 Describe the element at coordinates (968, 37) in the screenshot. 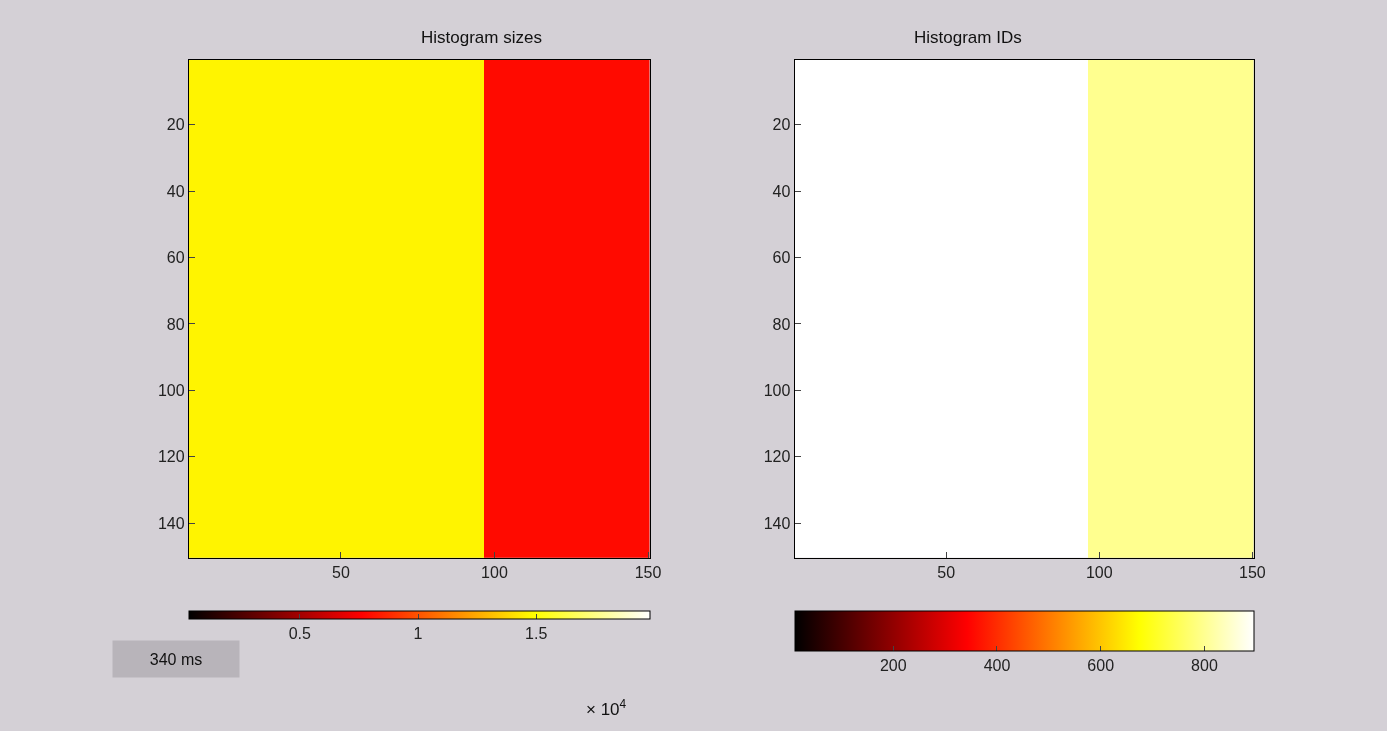

I see `chart-title: Histogram IDs` at that location.